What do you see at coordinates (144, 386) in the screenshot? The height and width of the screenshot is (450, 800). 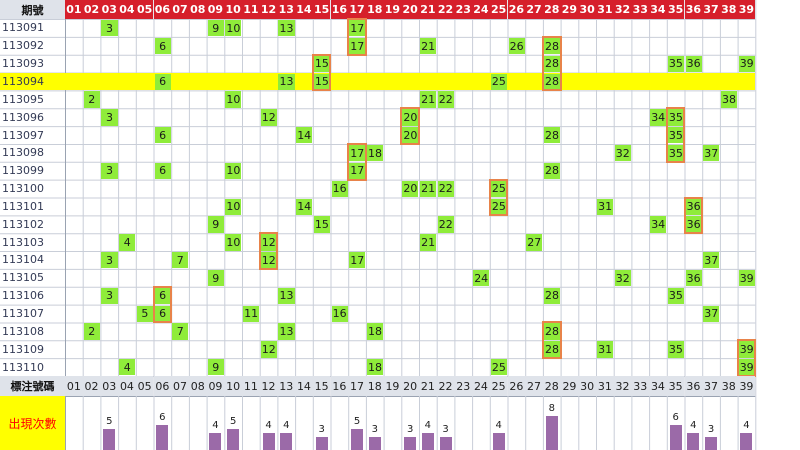 I see `footer-number: 05` at bounding box center [144, 386].